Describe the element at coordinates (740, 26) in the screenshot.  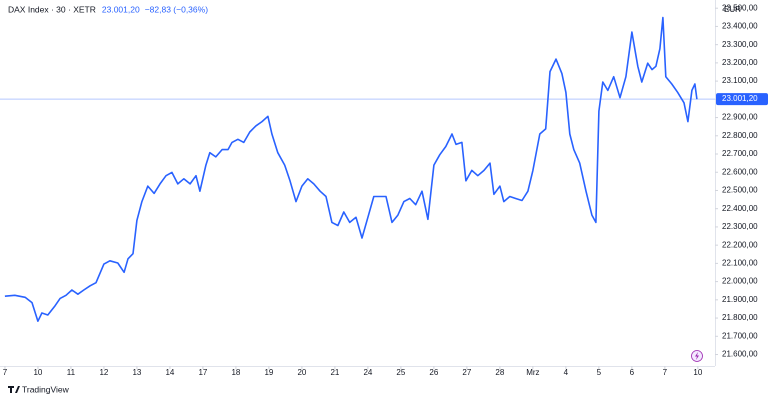
I see `y-tick-label: 23.400,00` at that location.